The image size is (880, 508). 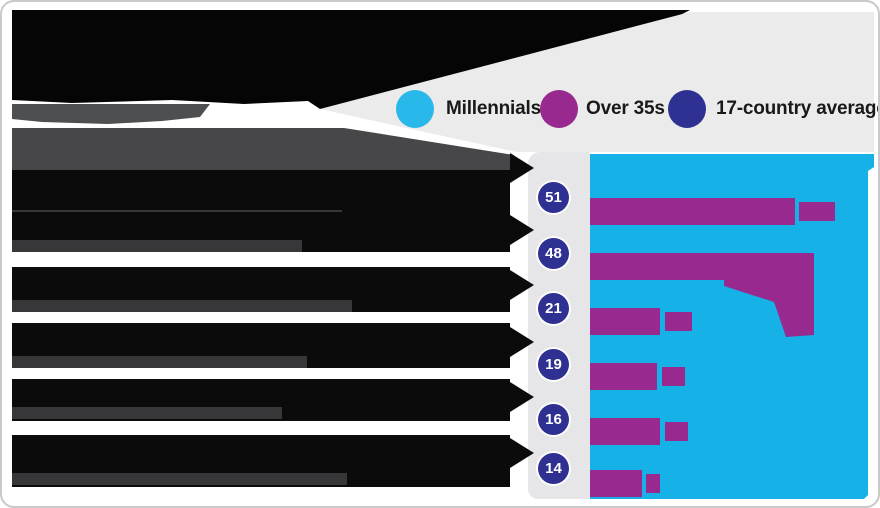 What do you see at coordinates (553, 197) in the screenshot?
I see `average-circle-1: 51` at bounding box center [553, 197].